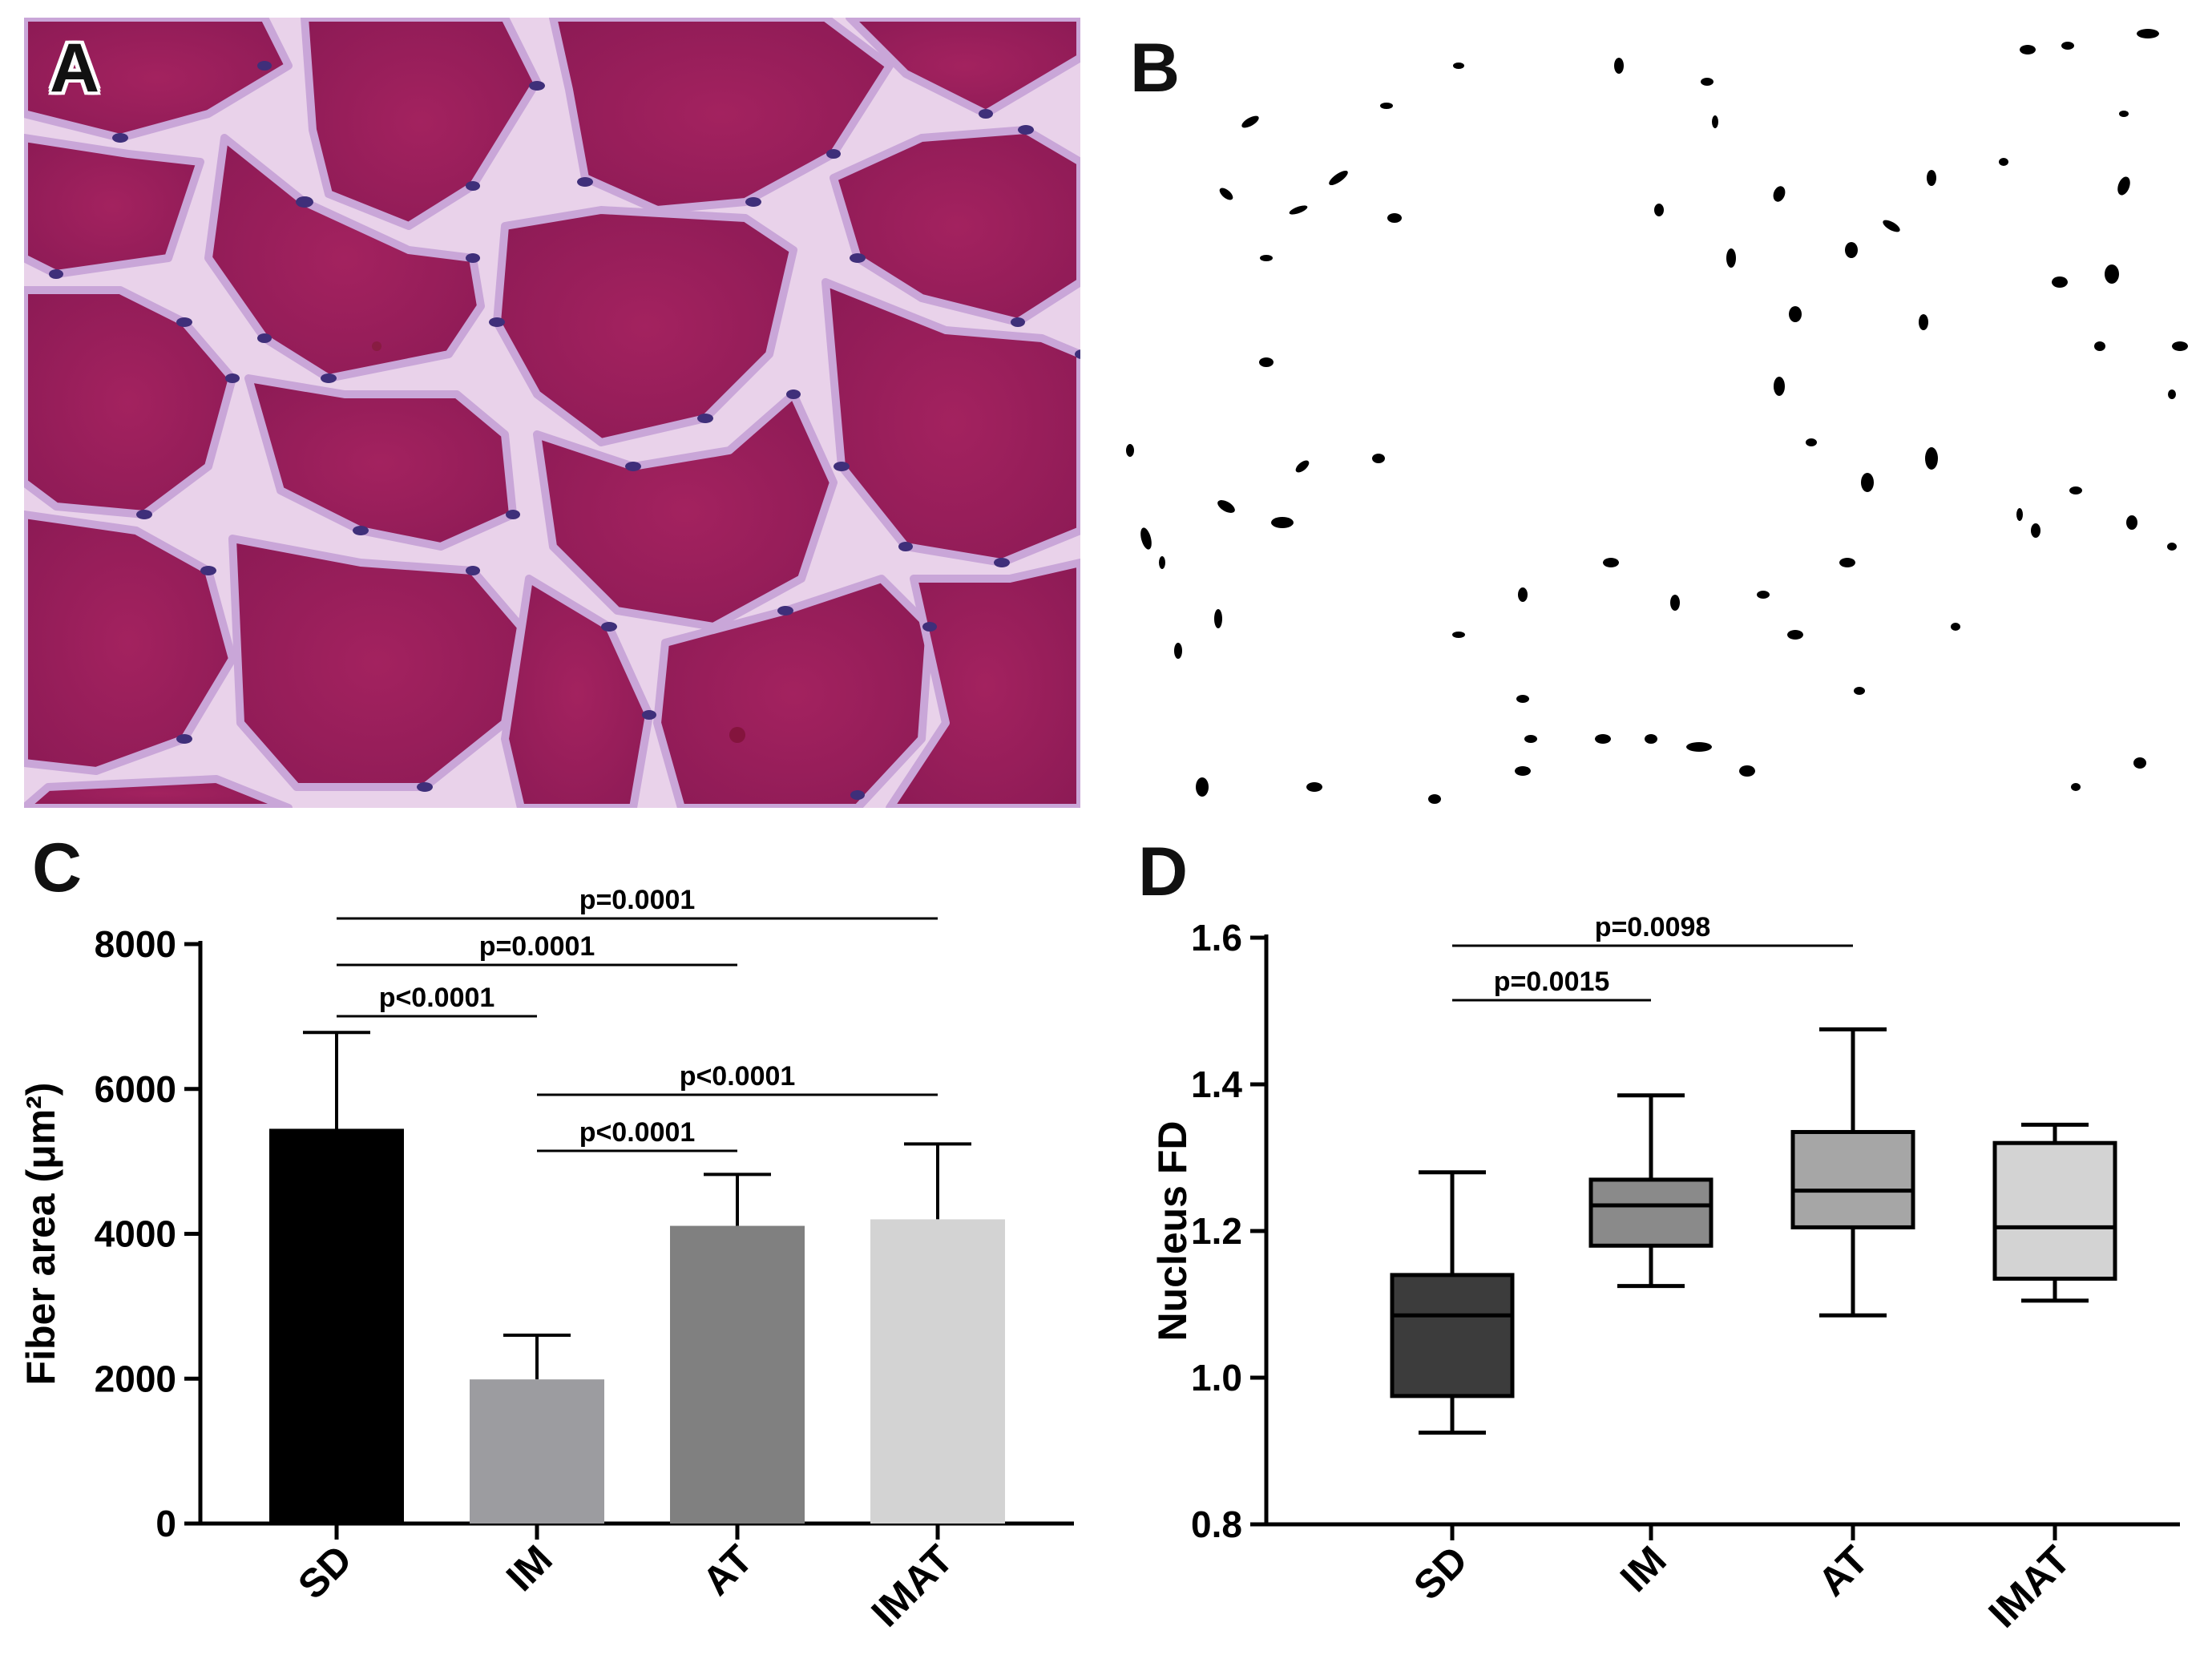 The height and width of the screenshot is (1671, 2212). What do you see at coordinates (135, 1234) in the screenshot?
I see `y-tick-label: 4000` at bounding box center [135, 1234].